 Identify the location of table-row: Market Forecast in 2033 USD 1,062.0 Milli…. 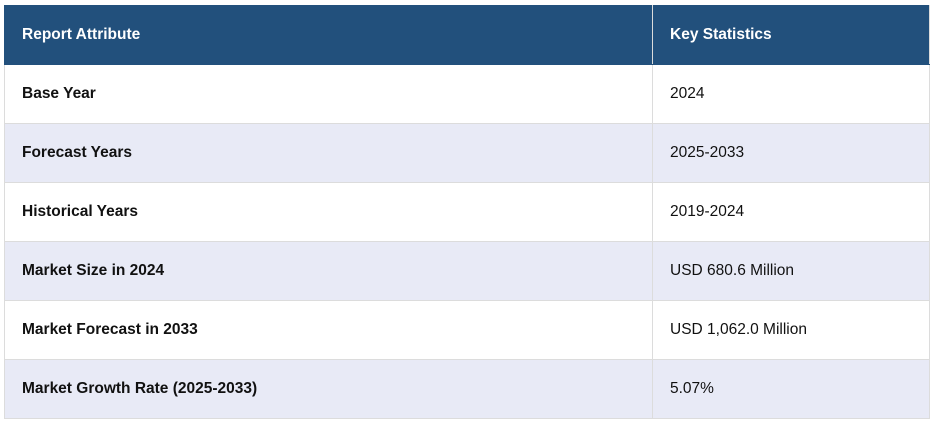
(467, 330).